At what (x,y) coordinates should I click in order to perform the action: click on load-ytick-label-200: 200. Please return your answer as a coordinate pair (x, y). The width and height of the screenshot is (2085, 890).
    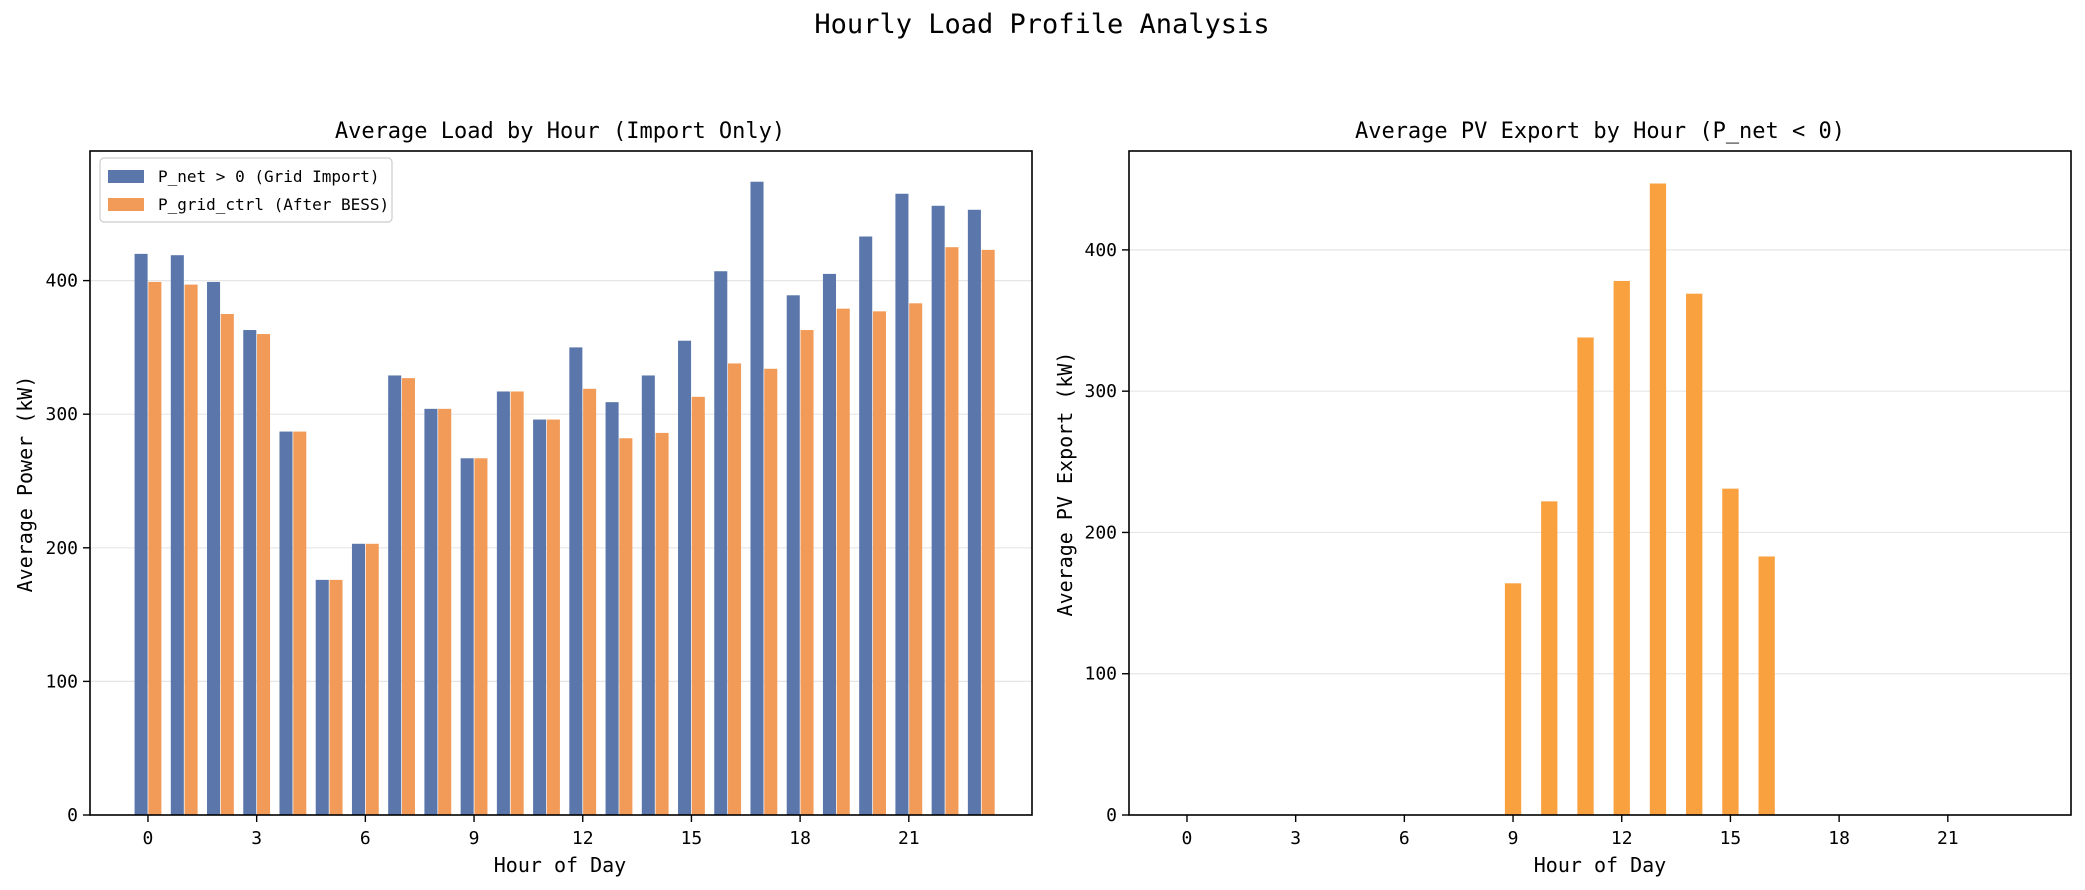
    Looking at the image, I should click on (61, 548).